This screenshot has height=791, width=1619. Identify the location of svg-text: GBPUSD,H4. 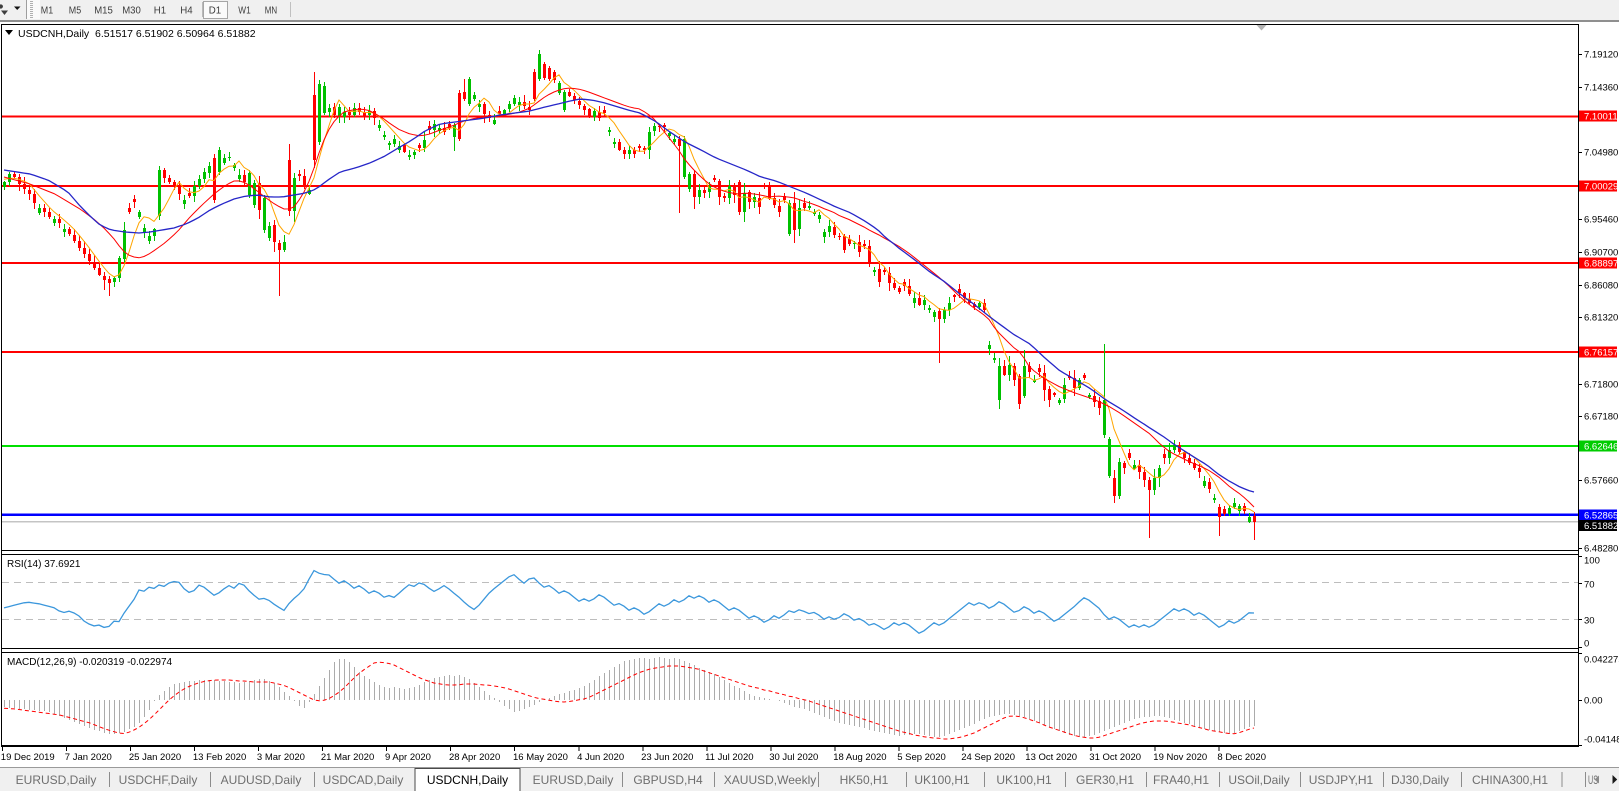
(668, 780).